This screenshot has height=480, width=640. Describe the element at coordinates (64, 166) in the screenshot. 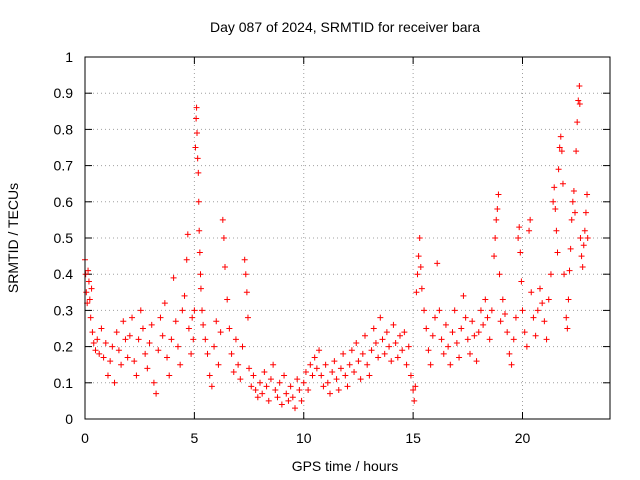

I see `y-tick-label: 0.7` at that location.